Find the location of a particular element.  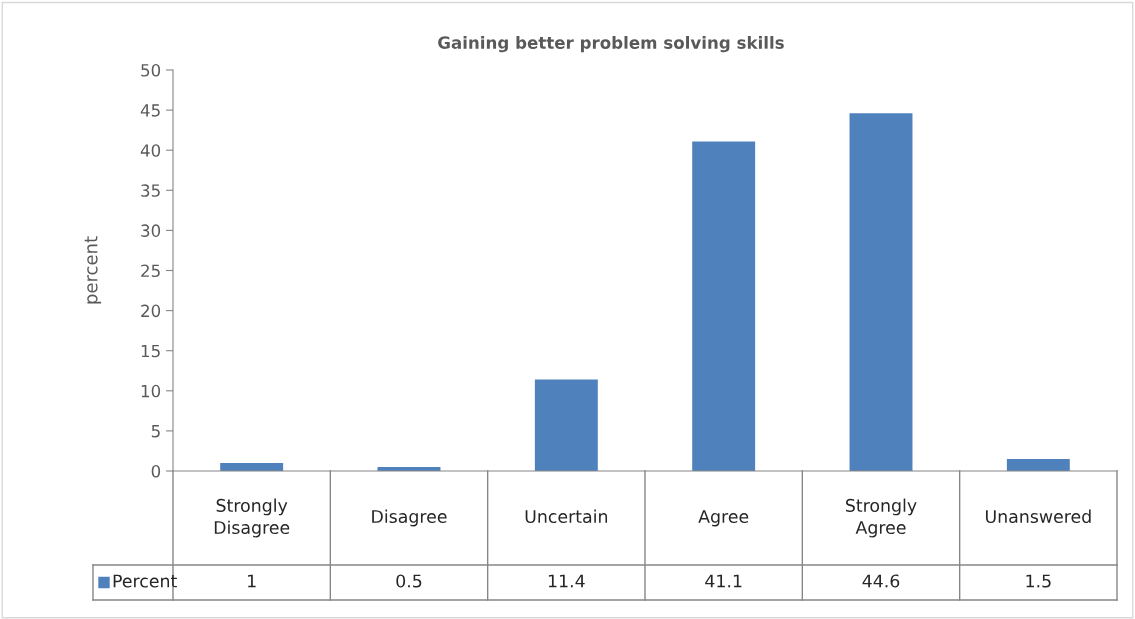

x-tick-label: Agree is located at coordinates (723, 518).